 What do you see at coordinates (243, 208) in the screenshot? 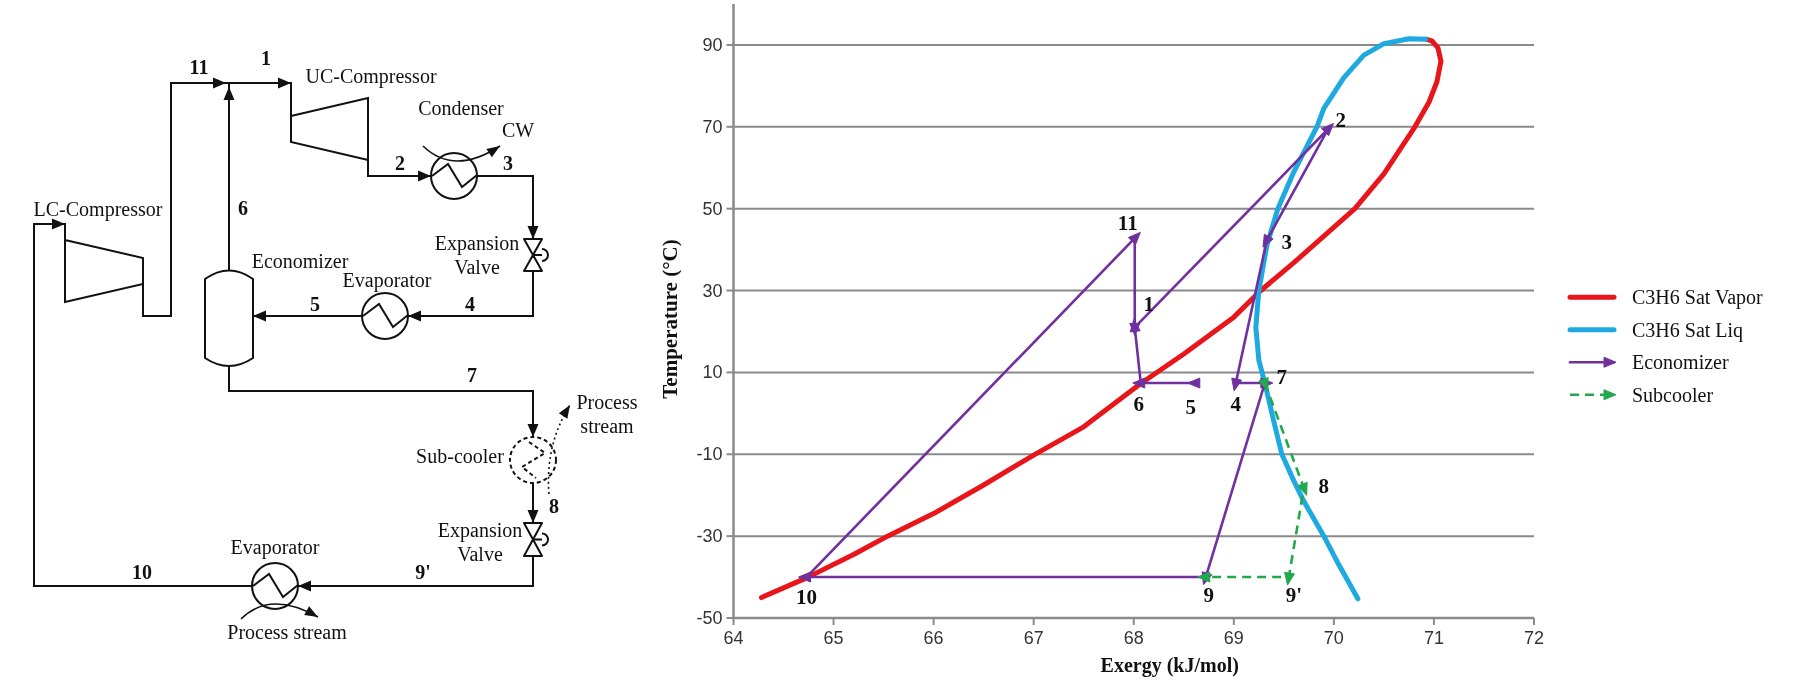
I see `text: 6` at bounding box center [243, 208].